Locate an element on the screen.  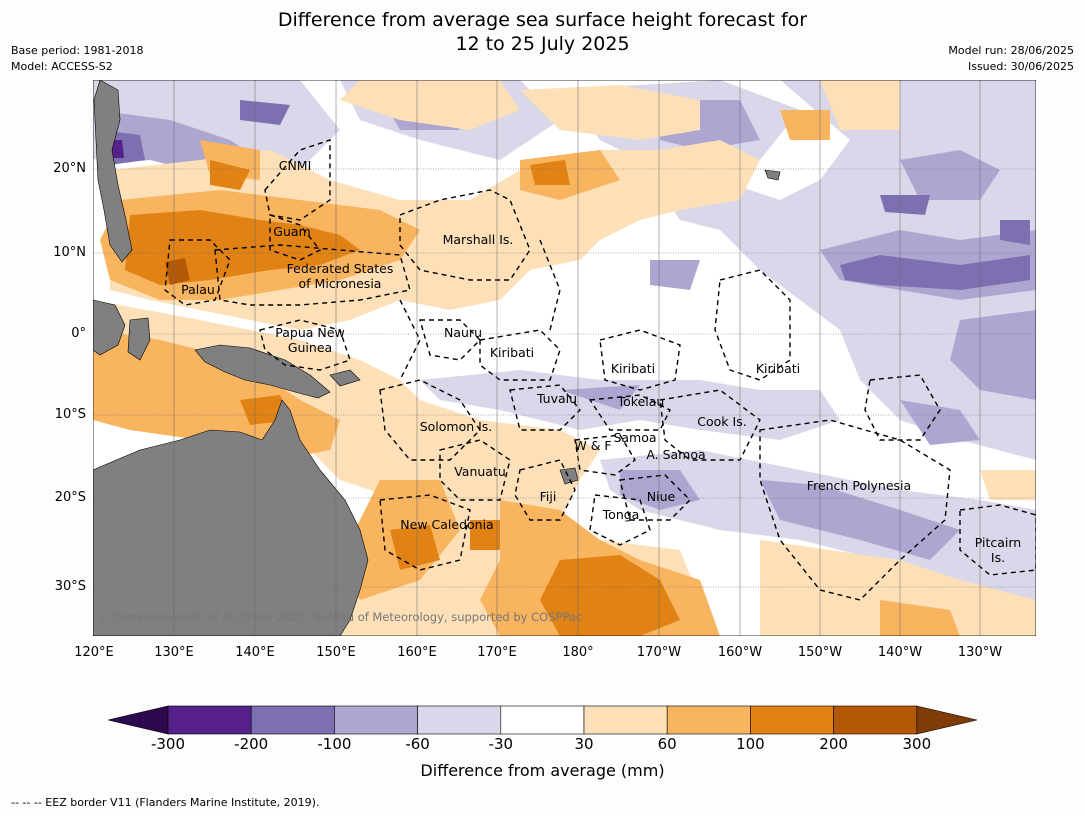
issued-text: Issued: 30/06/2025 is located at coordinates (1020, 66).